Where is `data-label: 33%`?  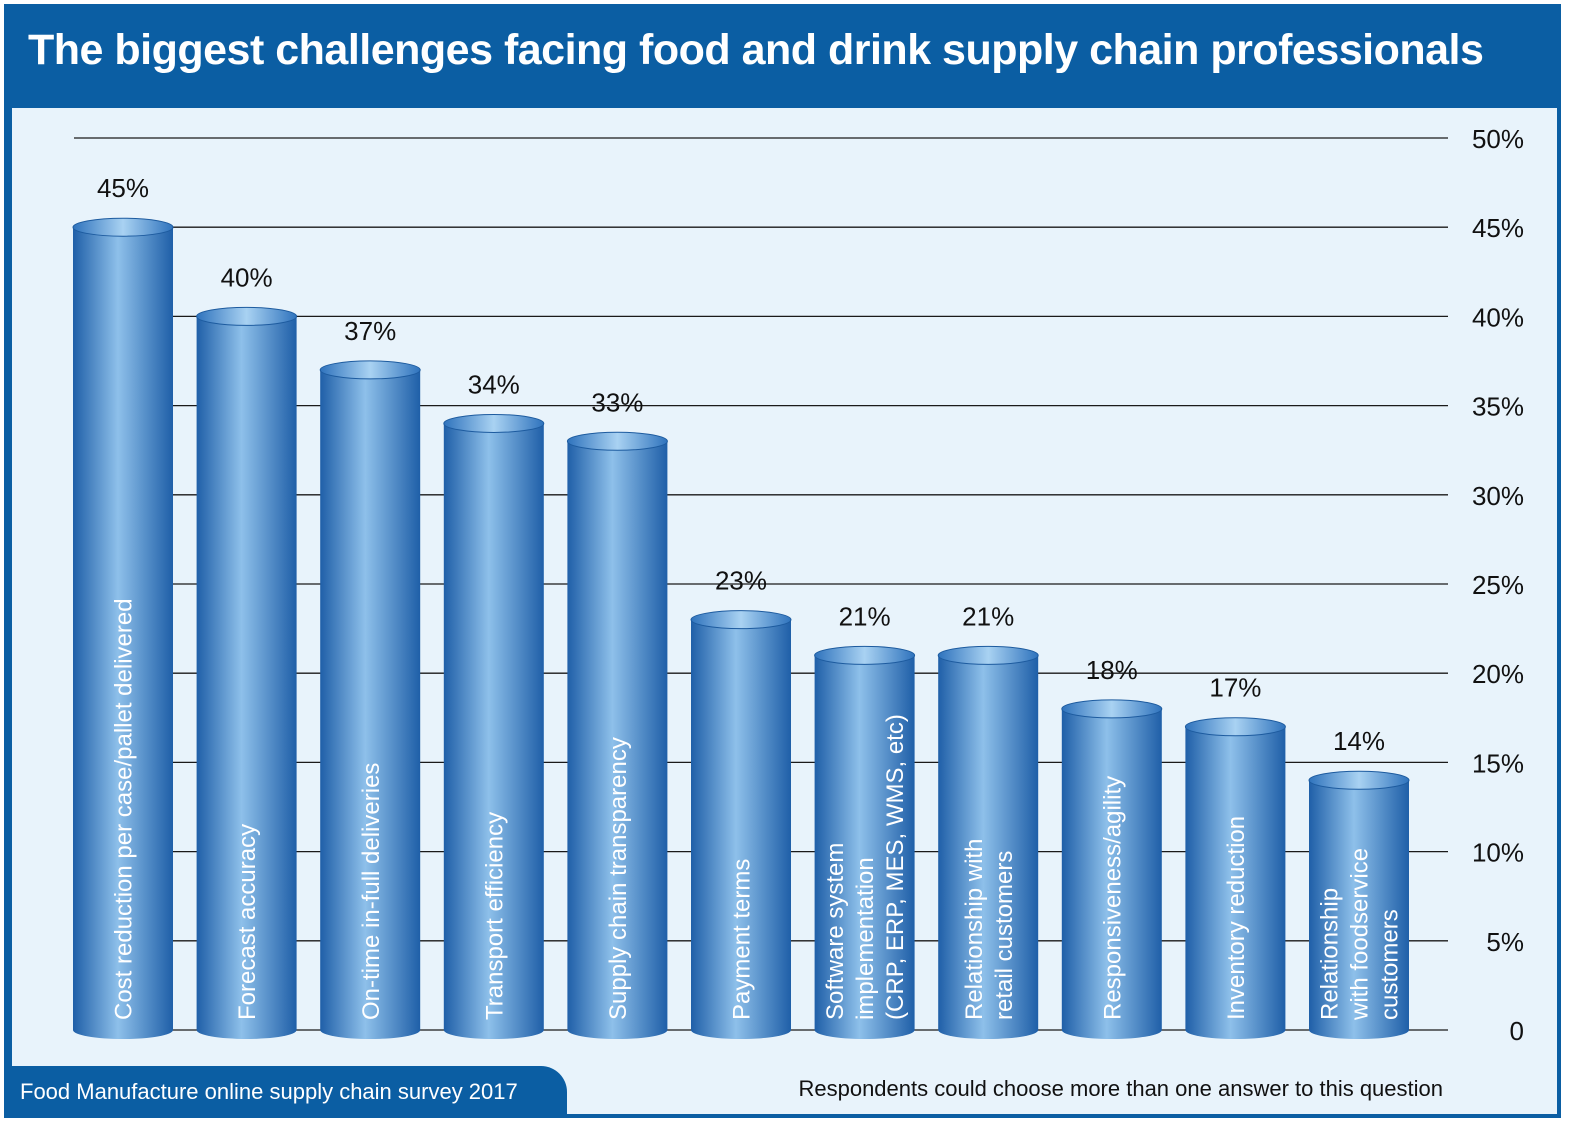
data-label: 33% is located at coordinates (617, 402).